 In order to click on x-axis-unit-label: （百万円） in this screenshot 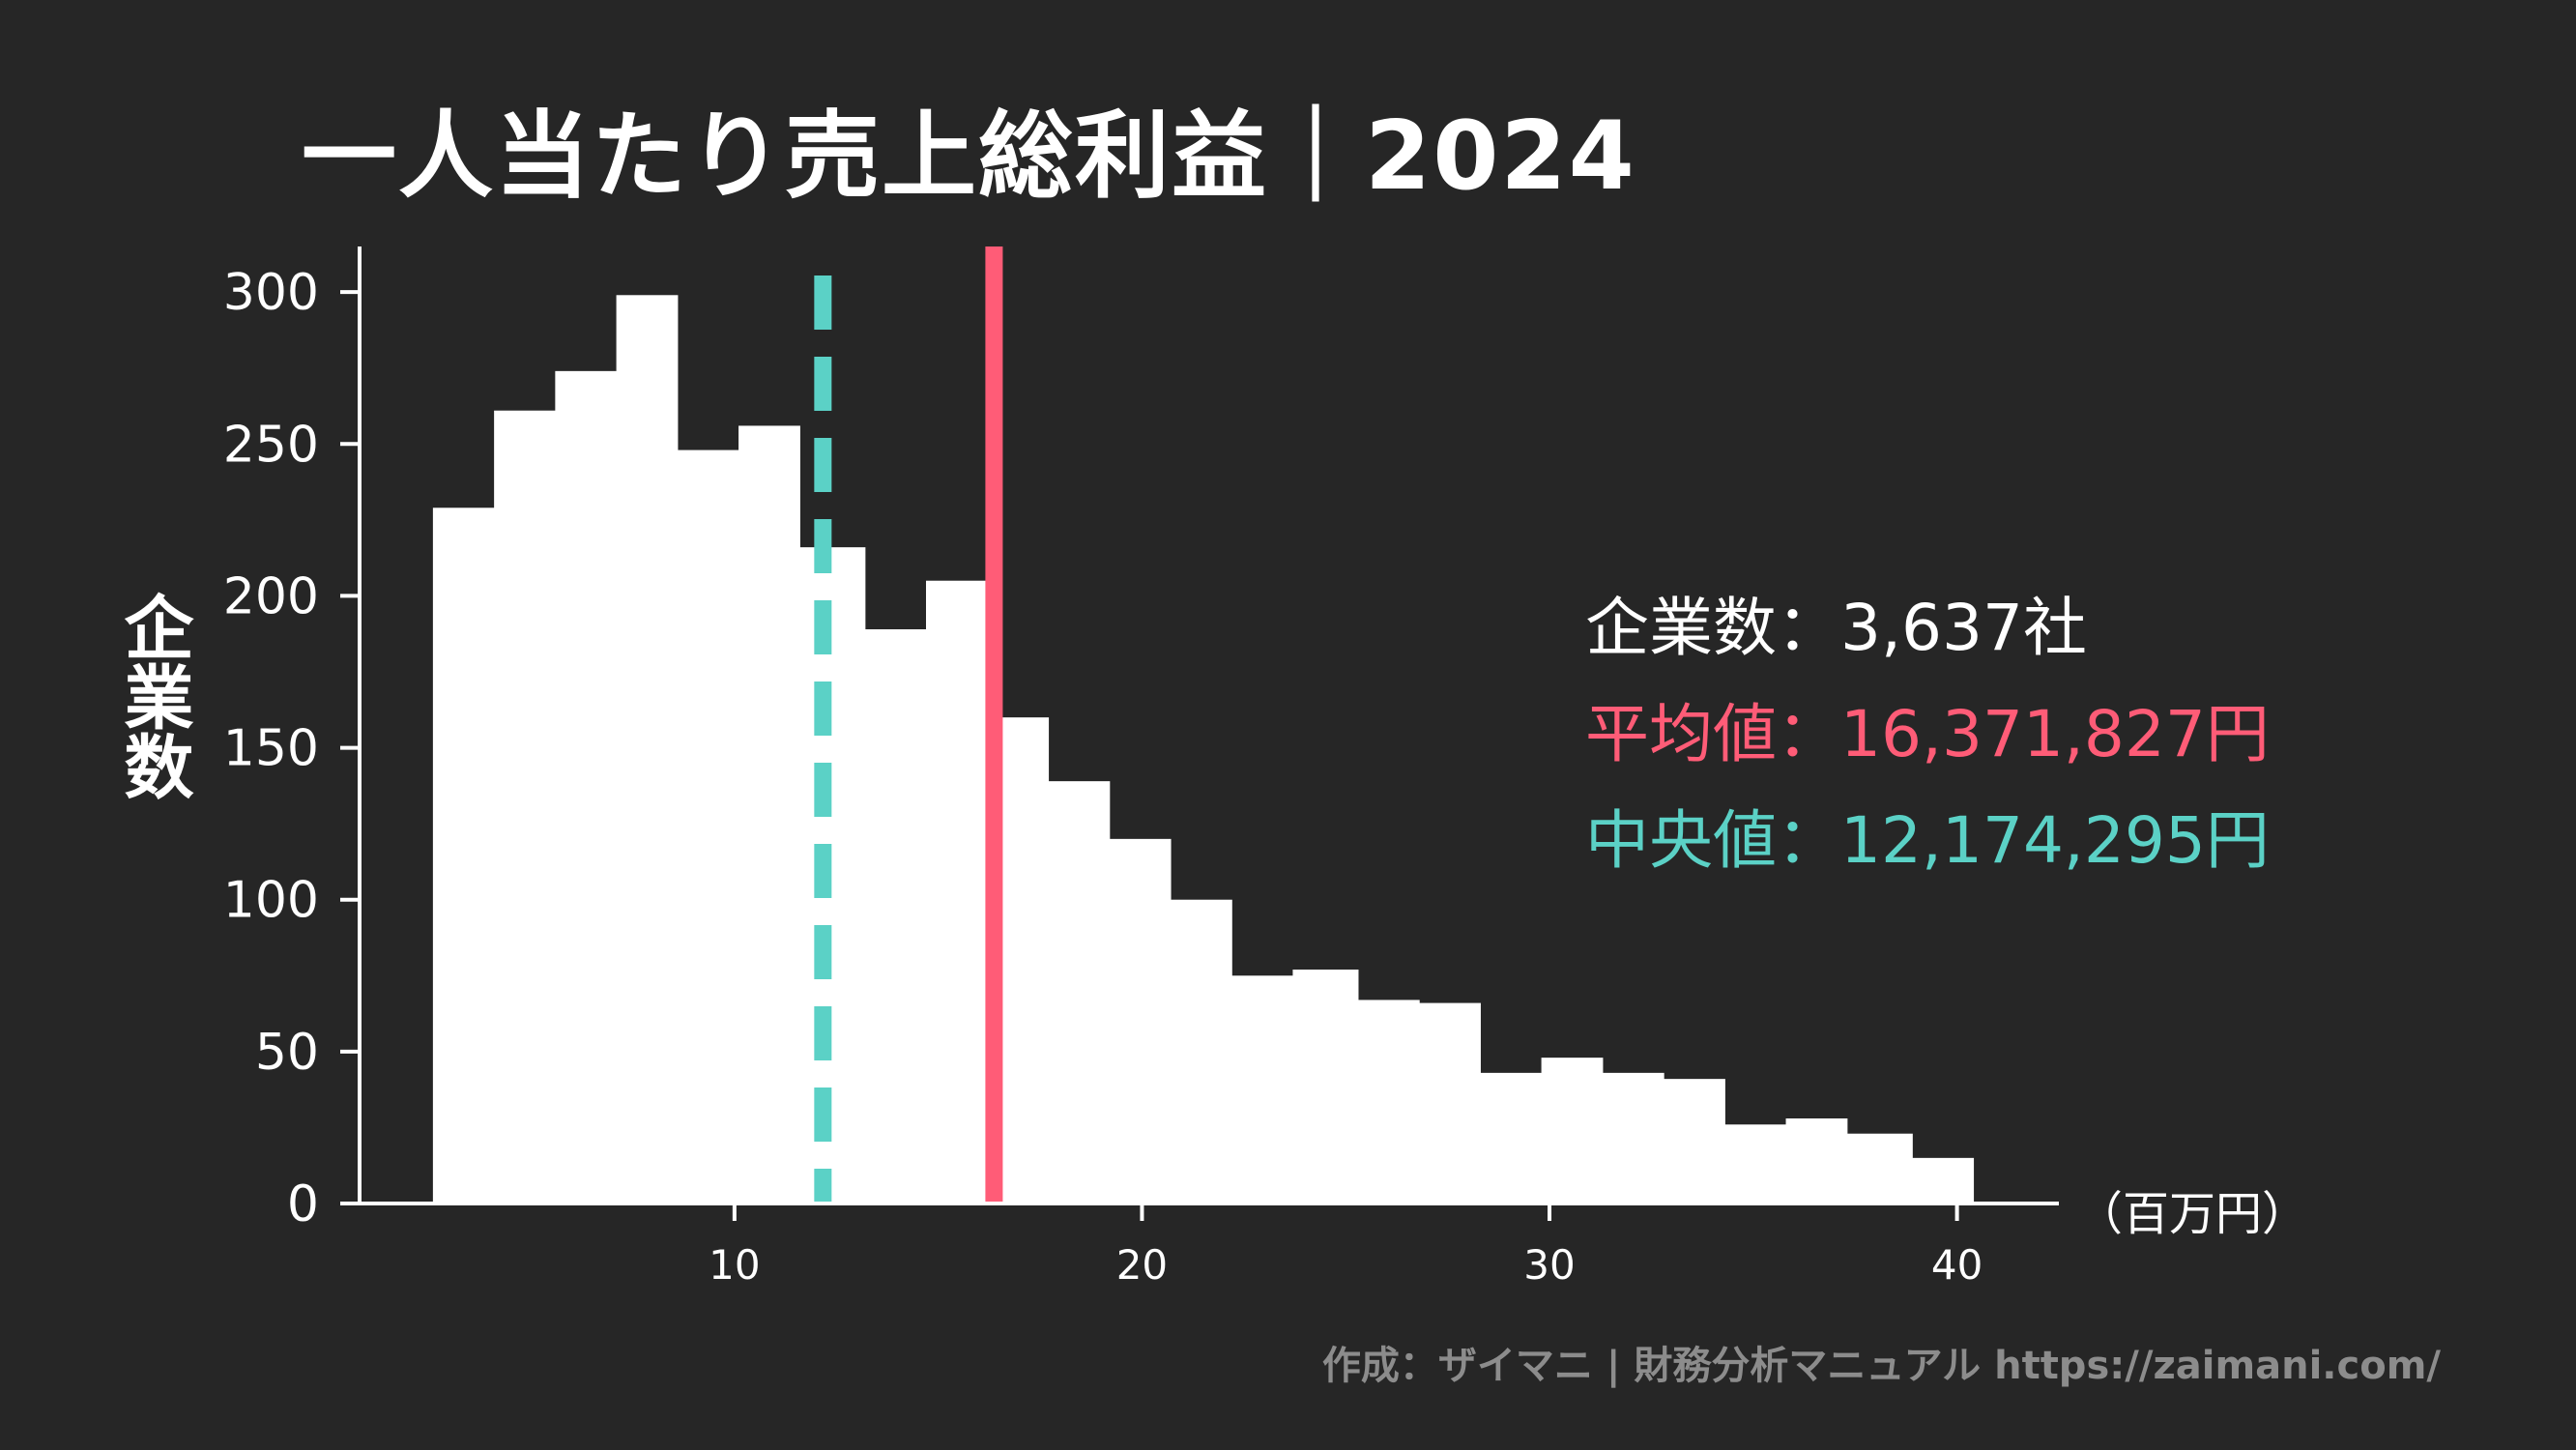, I will do `click(2192, 1214)`.